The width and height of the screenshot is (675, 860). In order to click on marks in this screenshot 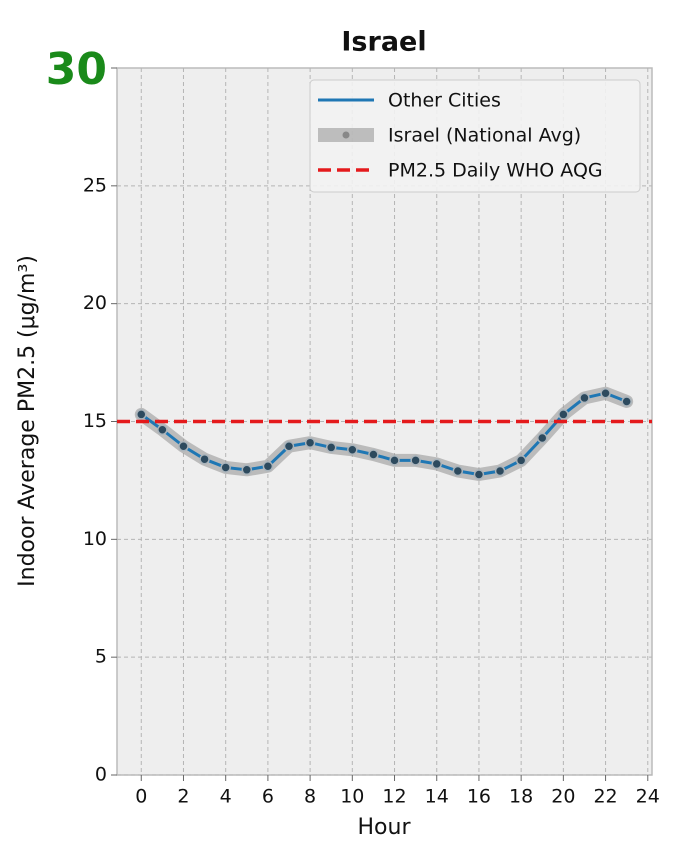, I will do `click(384, 434)`.